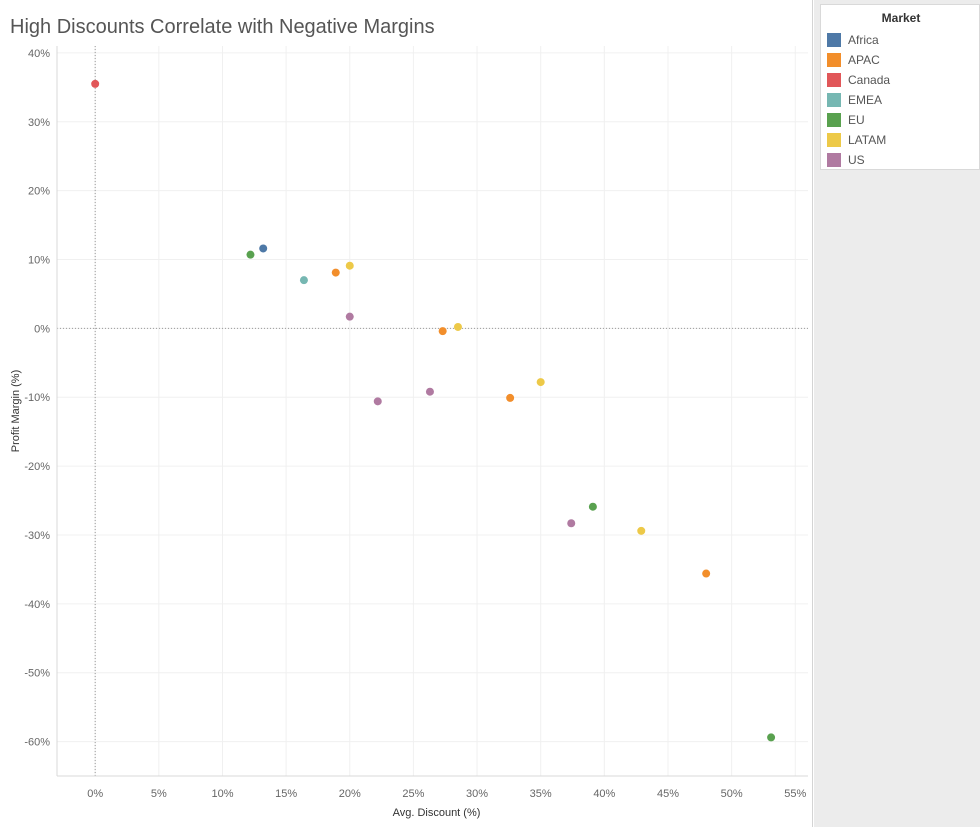 This screenshot has height=827, width=980. Describe the element at coordinates (95, 83) in the screenshot. I see `data-point-canada` at that location.